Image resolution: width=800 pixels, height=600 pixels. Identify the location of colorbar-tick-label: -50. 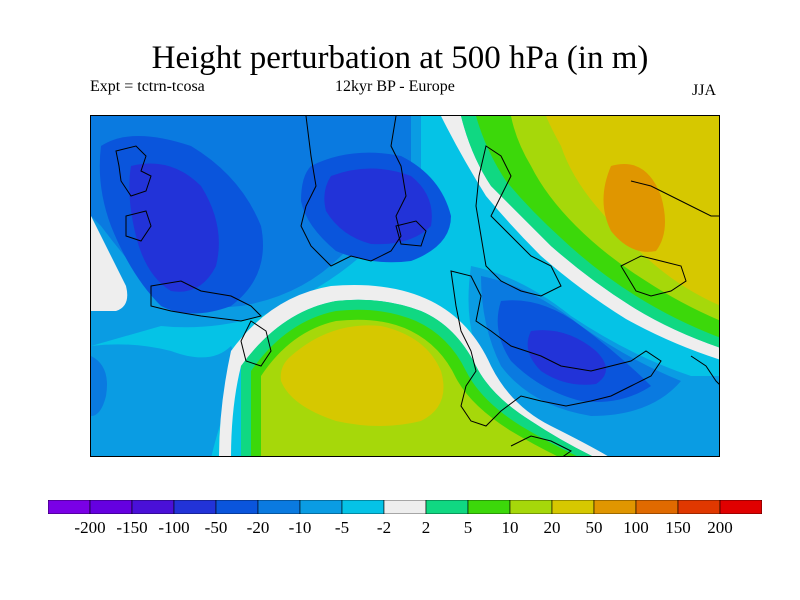
(216, 527).